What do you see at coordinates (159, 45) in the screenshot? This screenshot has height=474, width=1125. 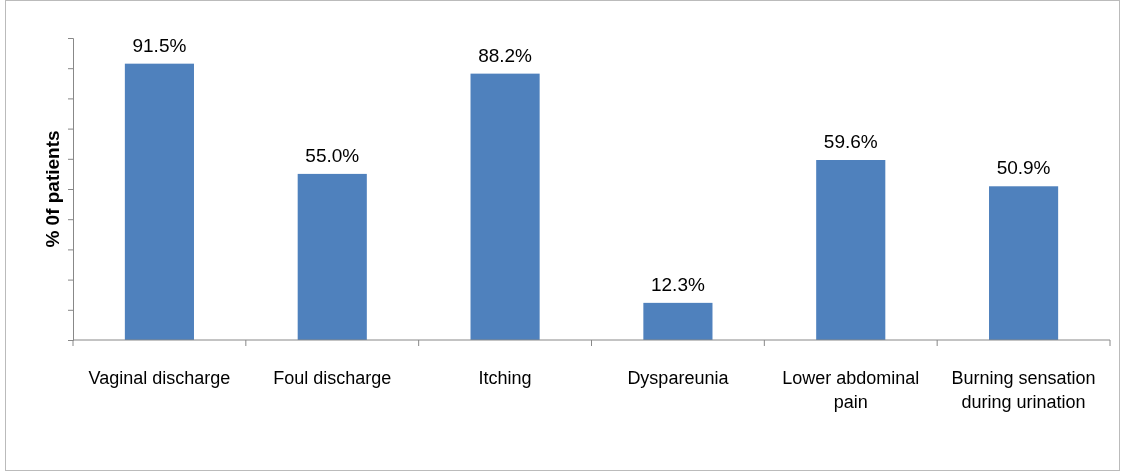 I see `data-label: 91.5%` at bounding box center [159, 45].